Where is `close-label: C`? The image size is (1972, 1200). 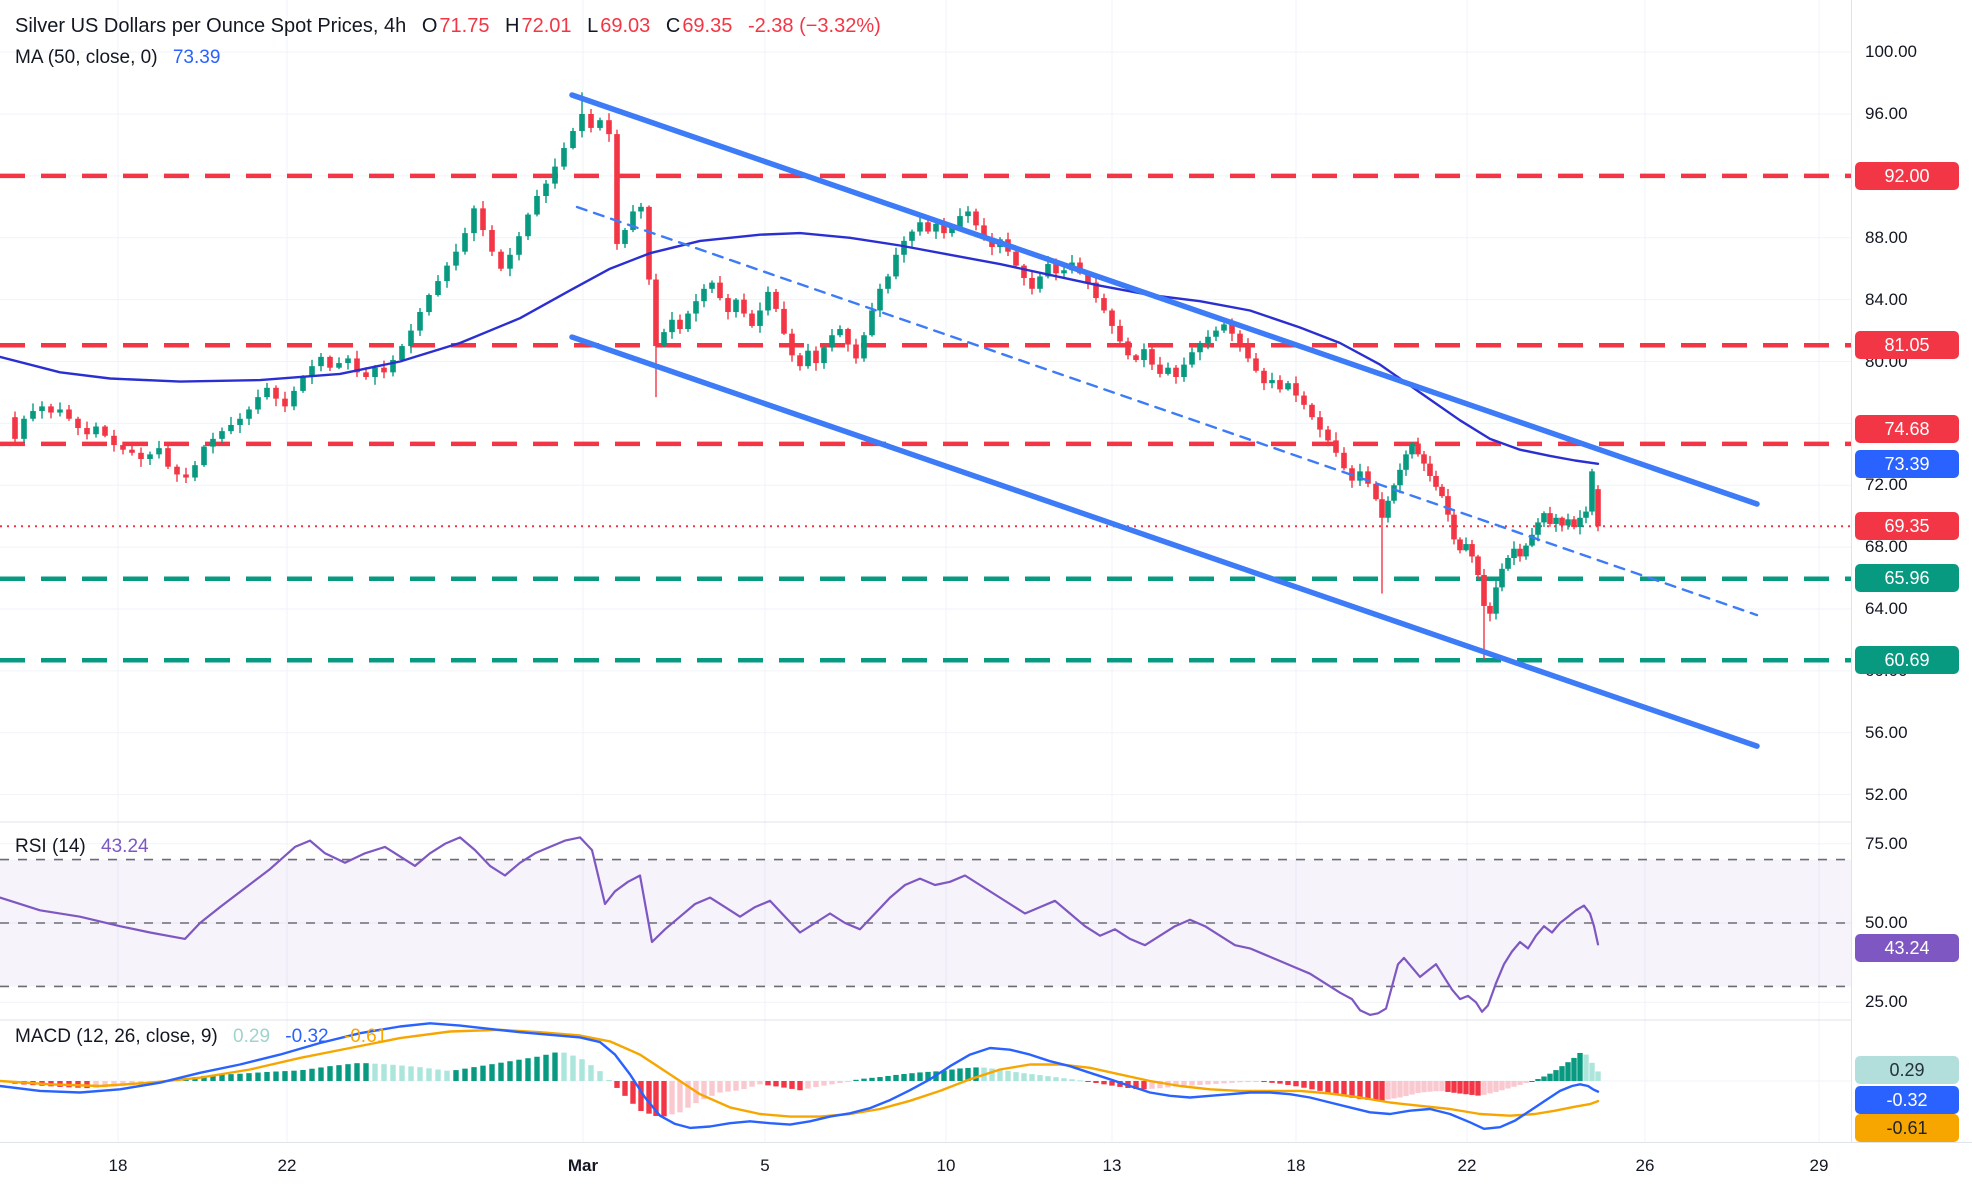
close-label: C is located at coordinates (673, 26).